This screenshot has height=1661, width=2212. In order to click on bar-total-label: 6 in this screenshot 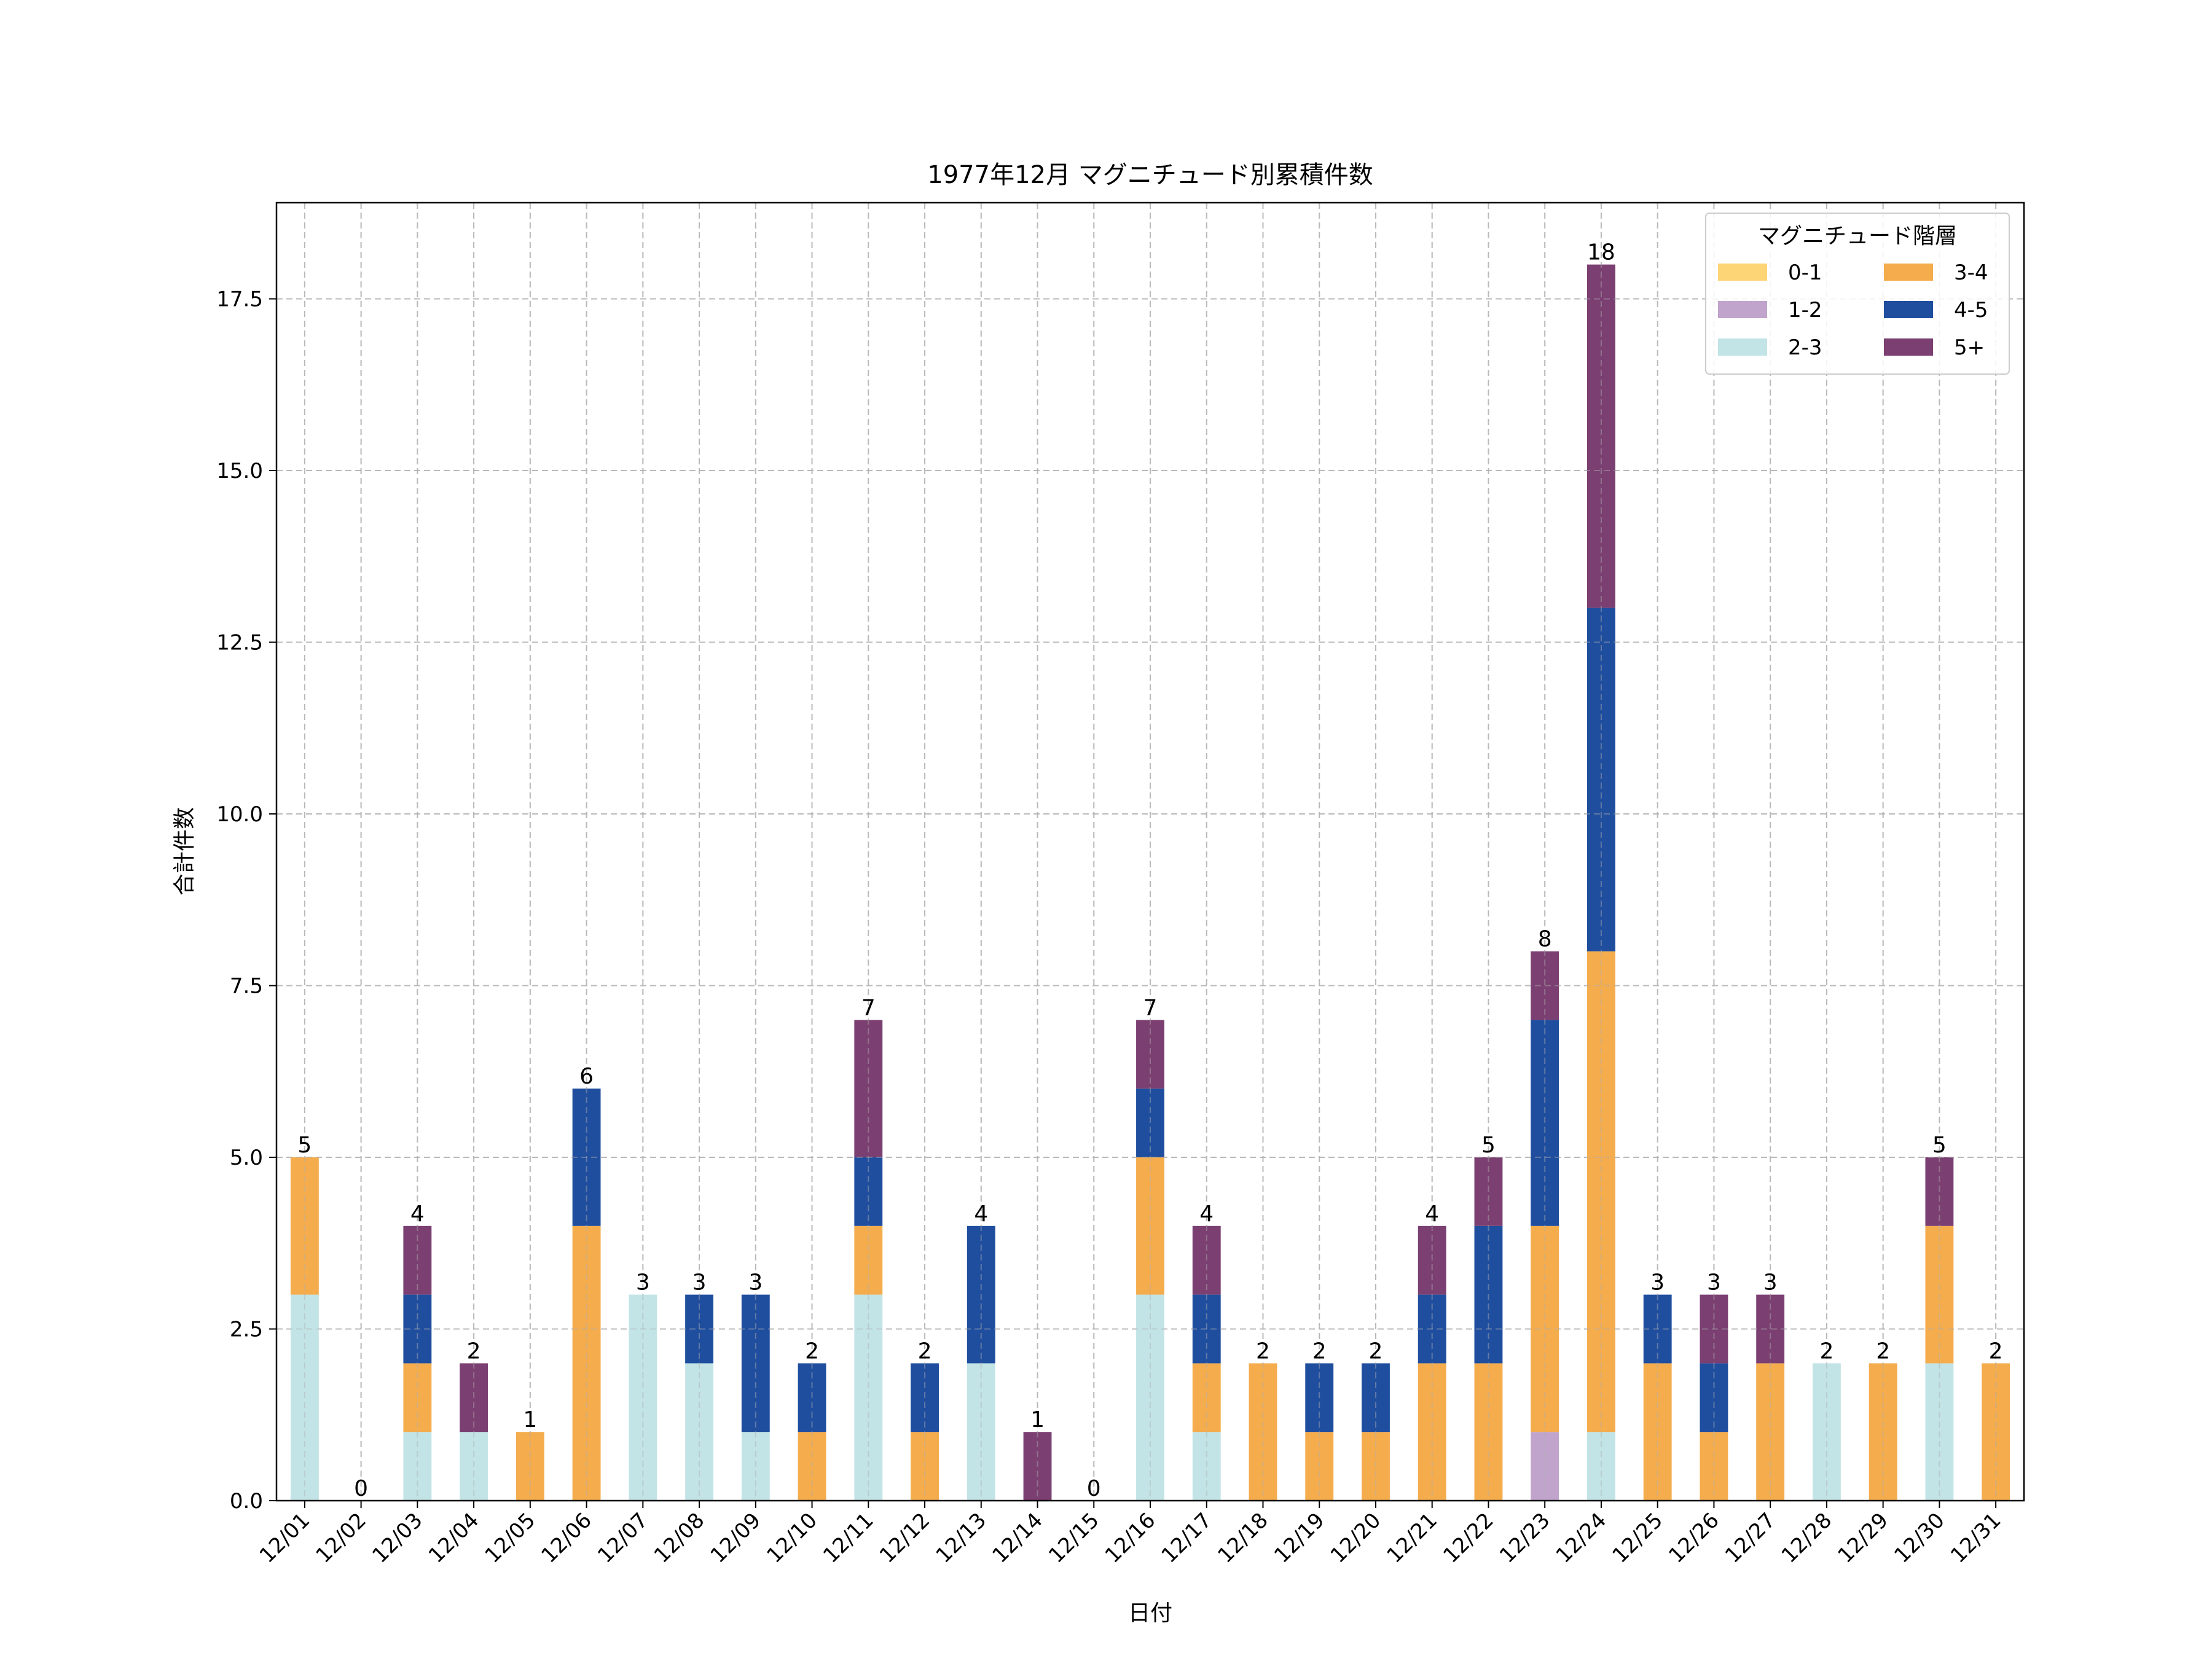, I will do `click(586, 1076)`.